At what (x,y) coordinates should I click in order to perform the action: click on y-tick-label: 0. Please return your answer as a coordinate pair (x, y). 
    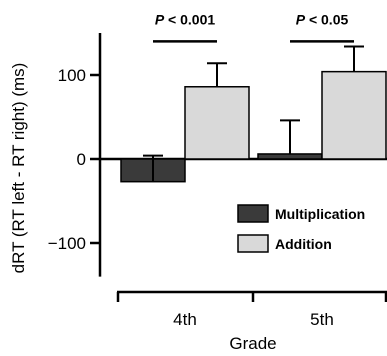
    Looking at the image, I should click on (81, 159).